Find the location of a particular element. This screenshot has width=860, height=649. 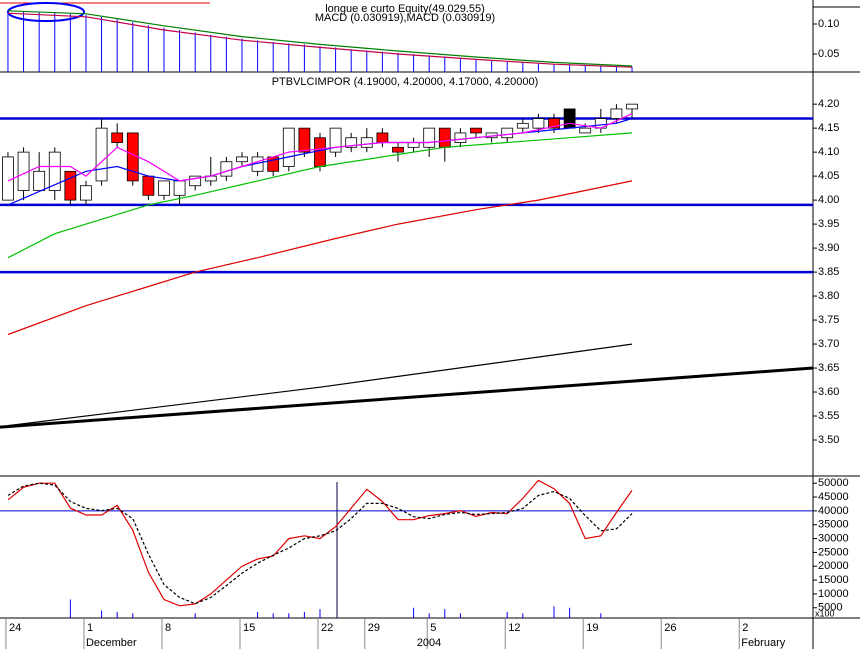

x-tick-label: 24 is located at coordinates (15, 628).